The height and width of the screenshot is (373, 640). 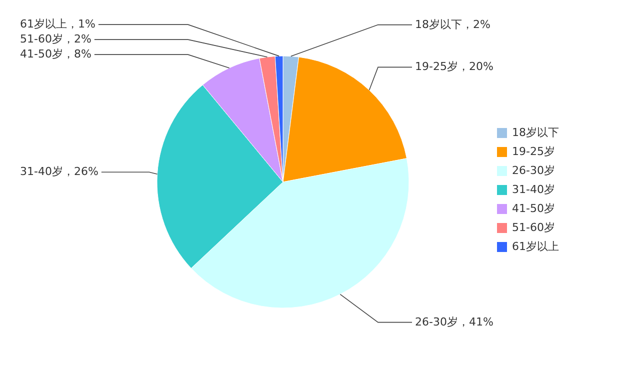 What do you see at coordinates (452, 24) in the screenshot?
I see `data-label: 18岁以下，2%` at bounding box center [452, 24].